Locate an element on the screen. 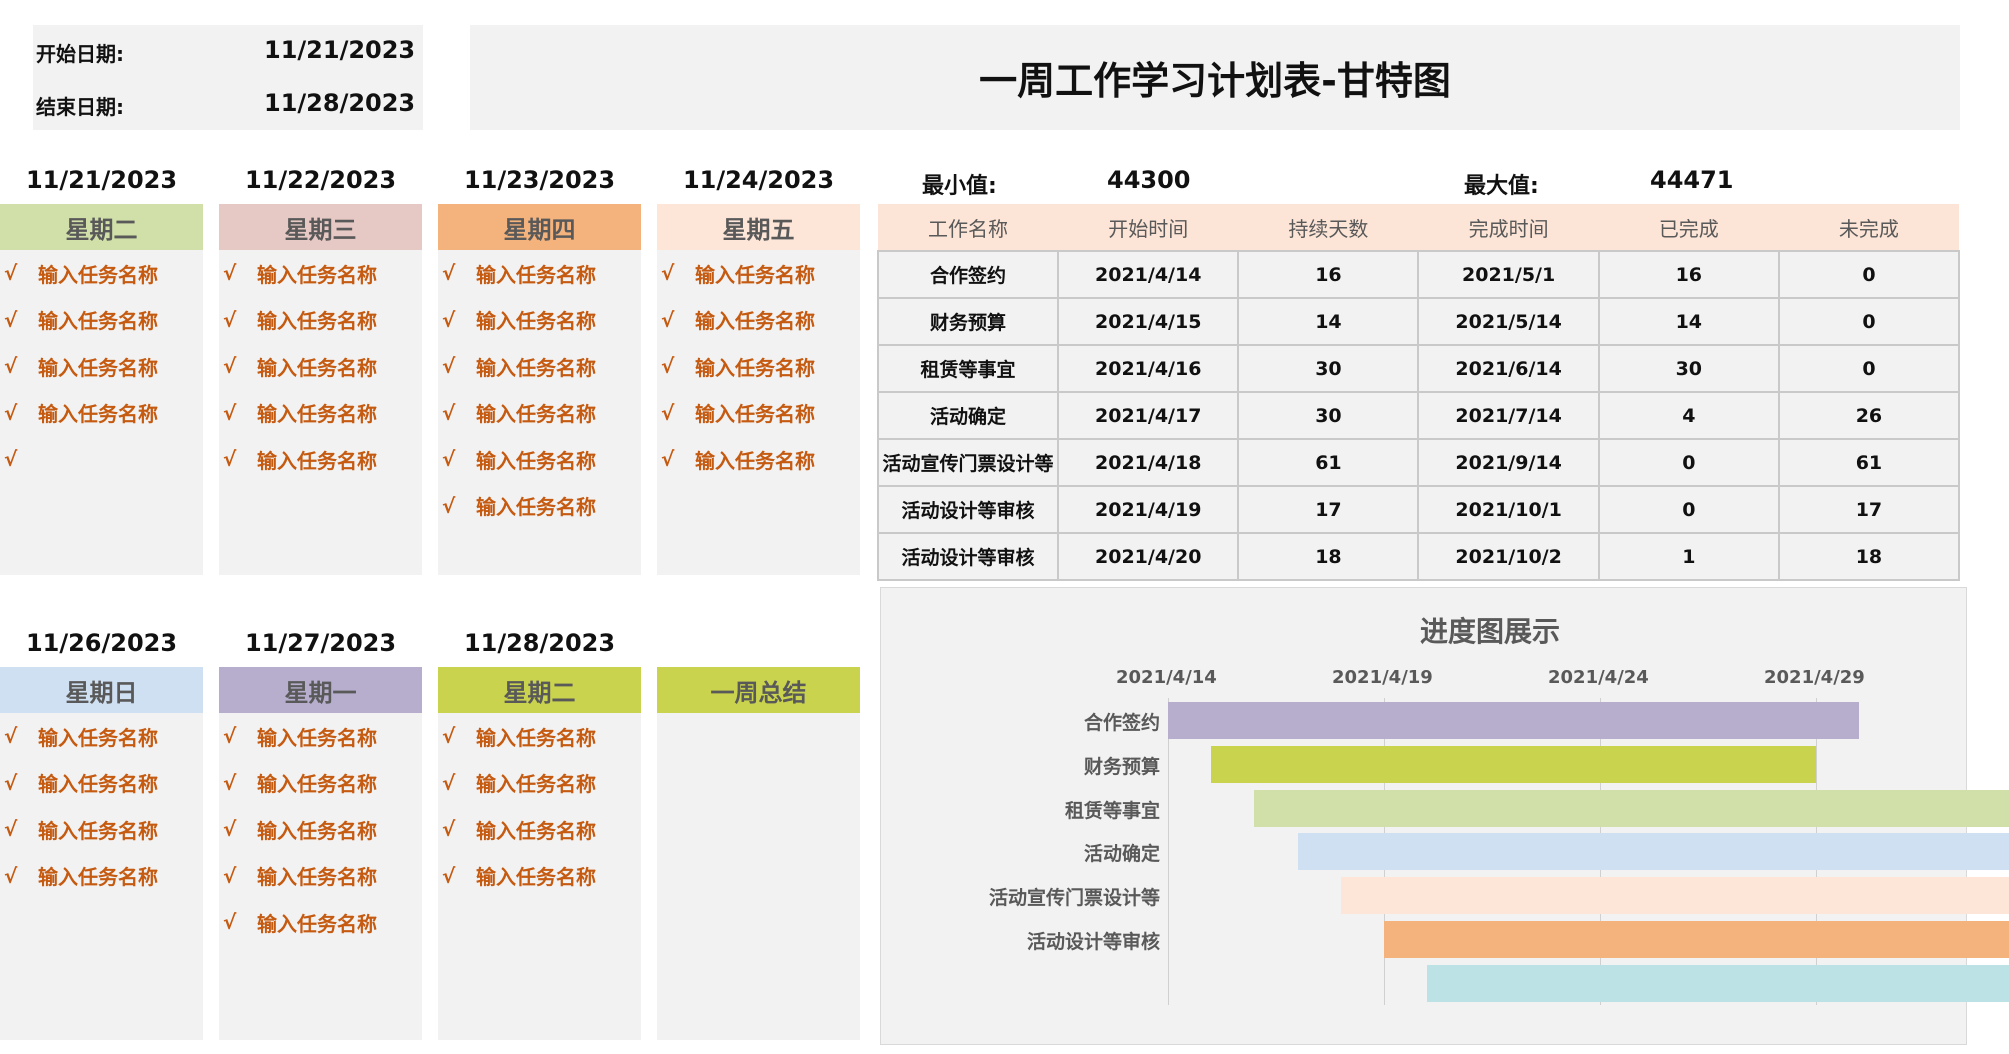 The image size is (2009, 1054). table-cell: 2021/4/19 is located at coordinates (1148, 509).